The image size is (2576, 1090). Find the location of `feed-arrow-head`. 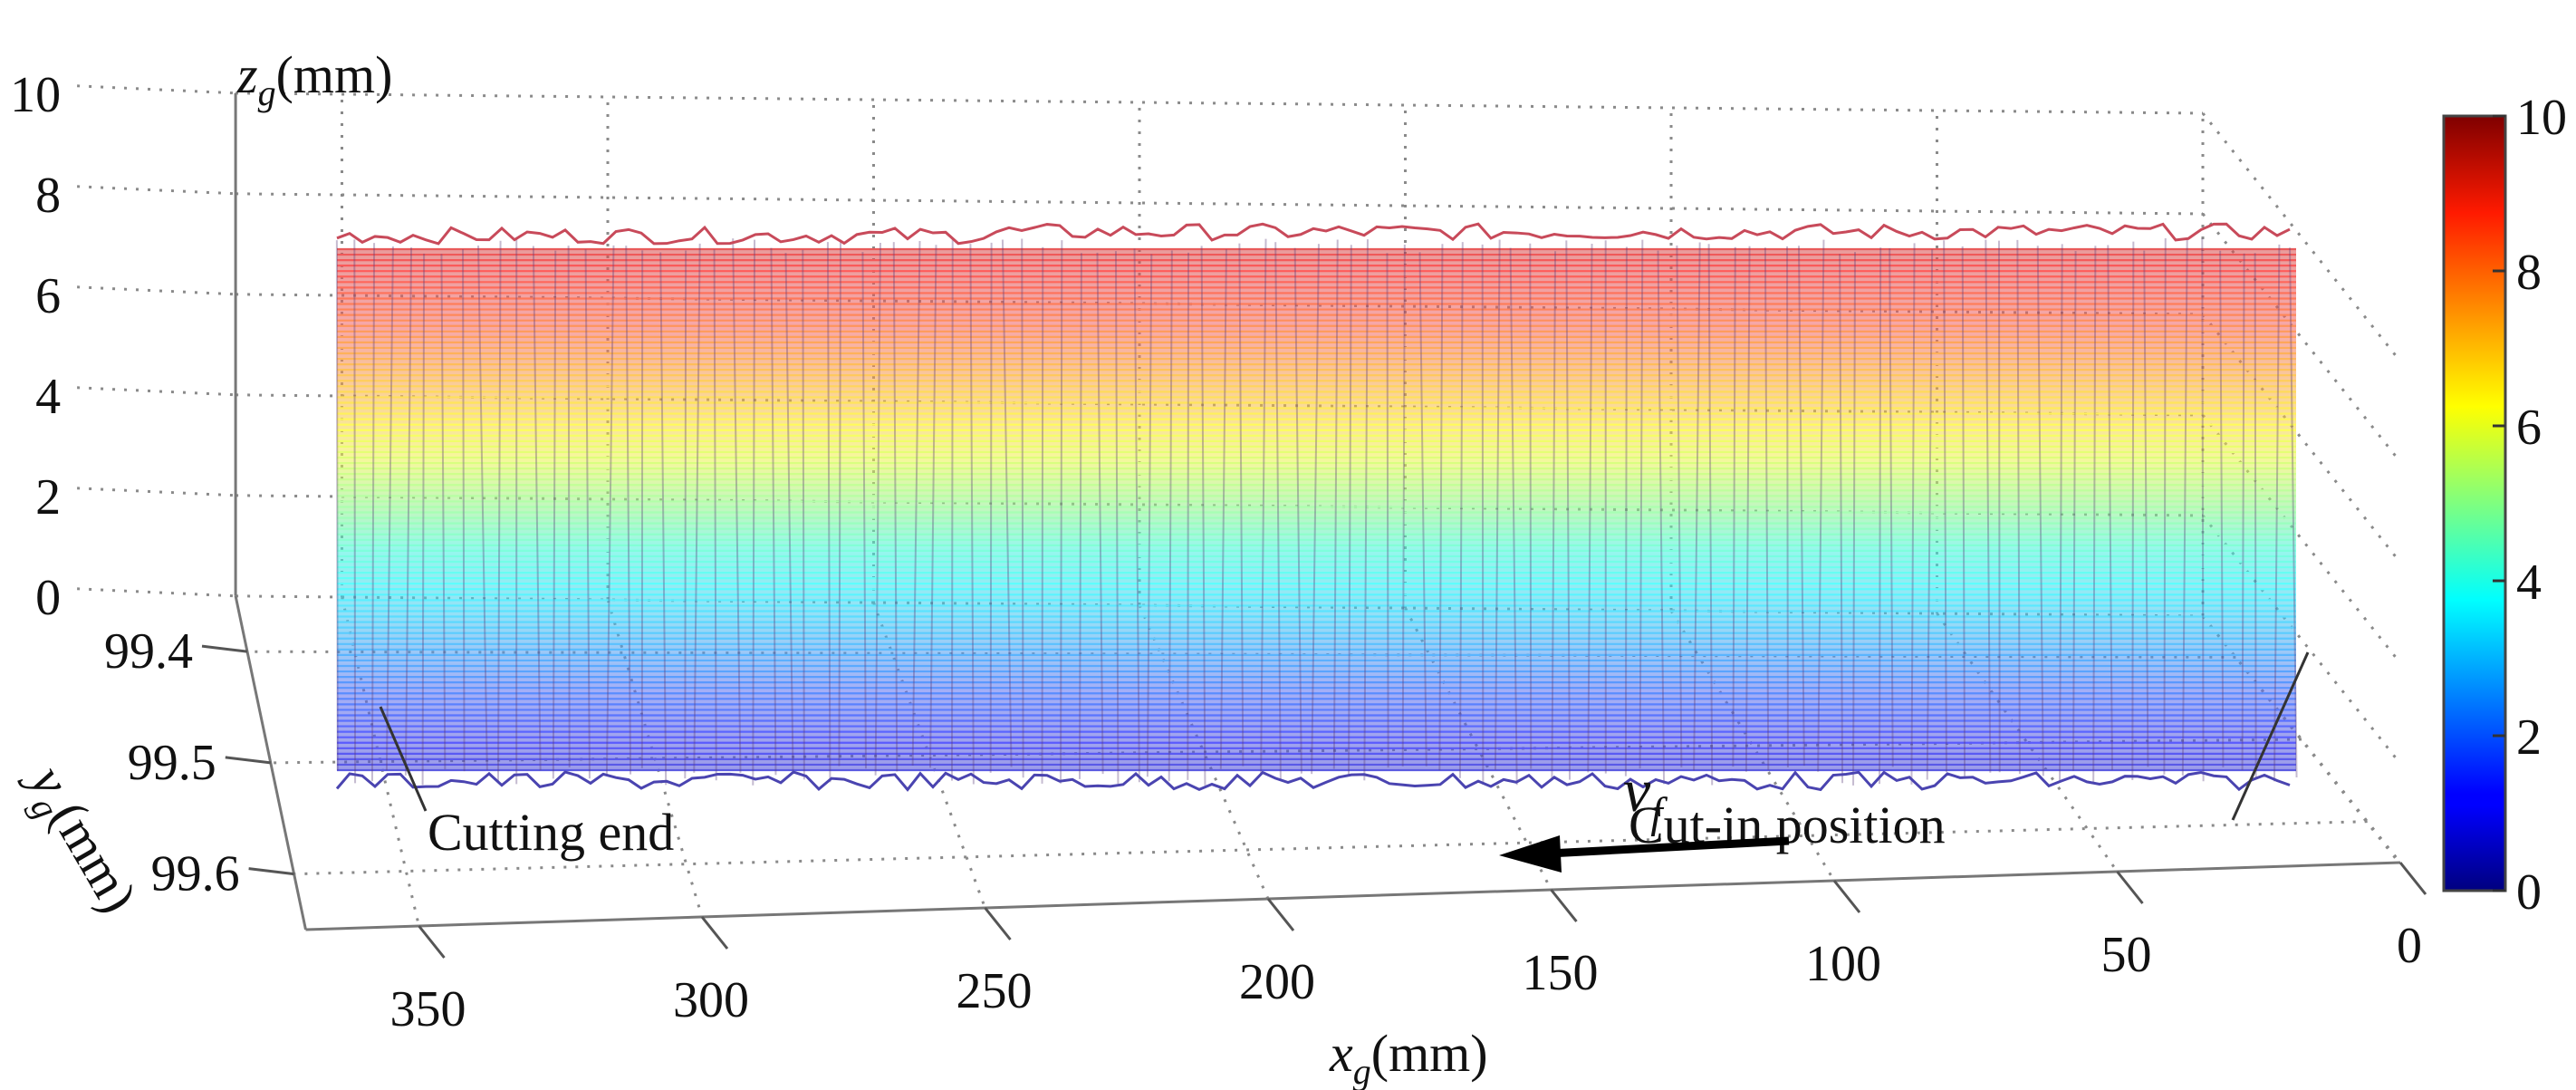

feed-arrow-head is located at coordinates (1530, 854).